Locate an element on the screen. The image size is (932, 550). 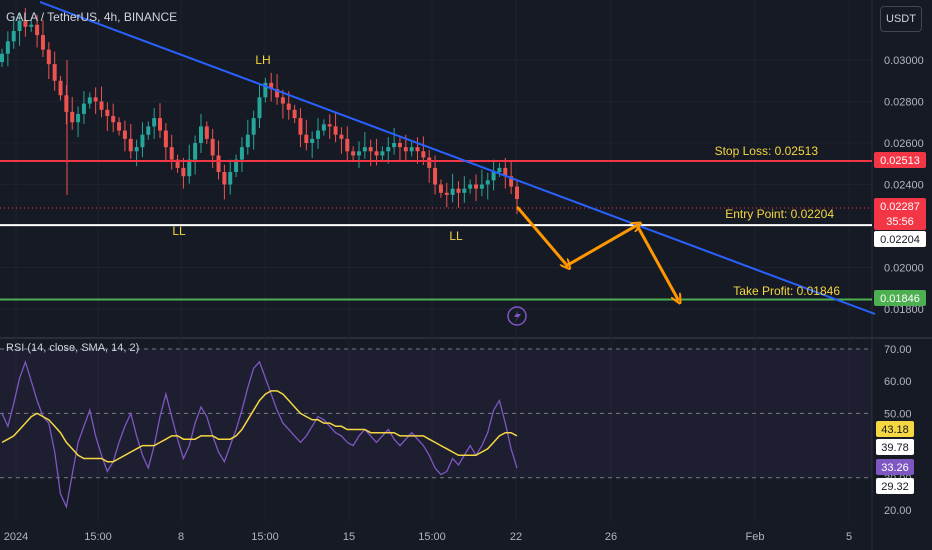
projection-arrow is located at coordinates (656, 261).